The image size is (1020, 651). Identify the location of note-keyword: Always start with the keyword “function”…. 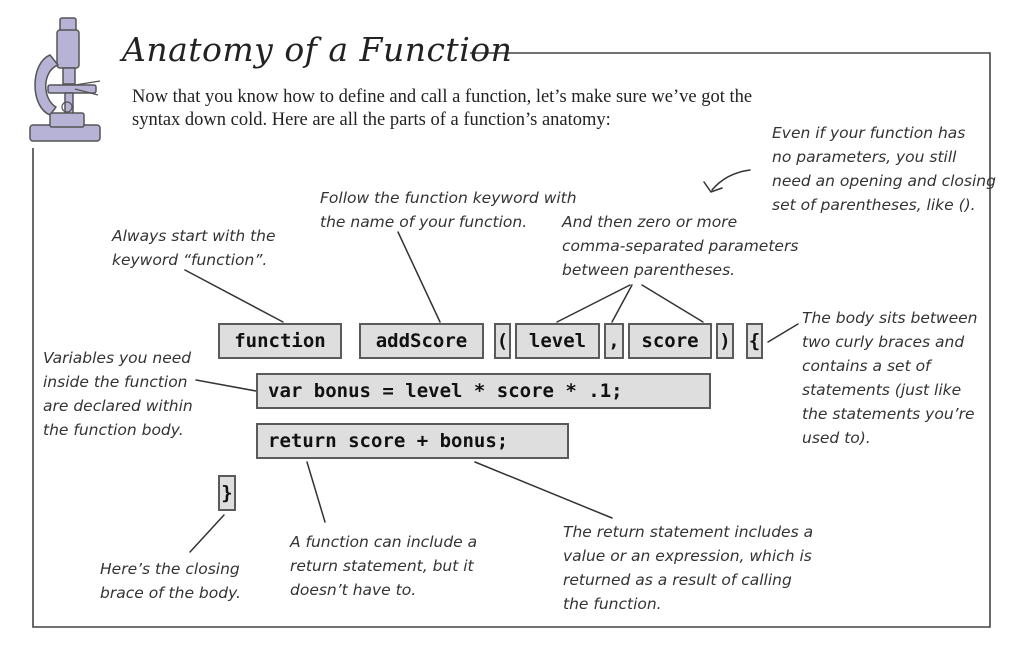
(194, 248).